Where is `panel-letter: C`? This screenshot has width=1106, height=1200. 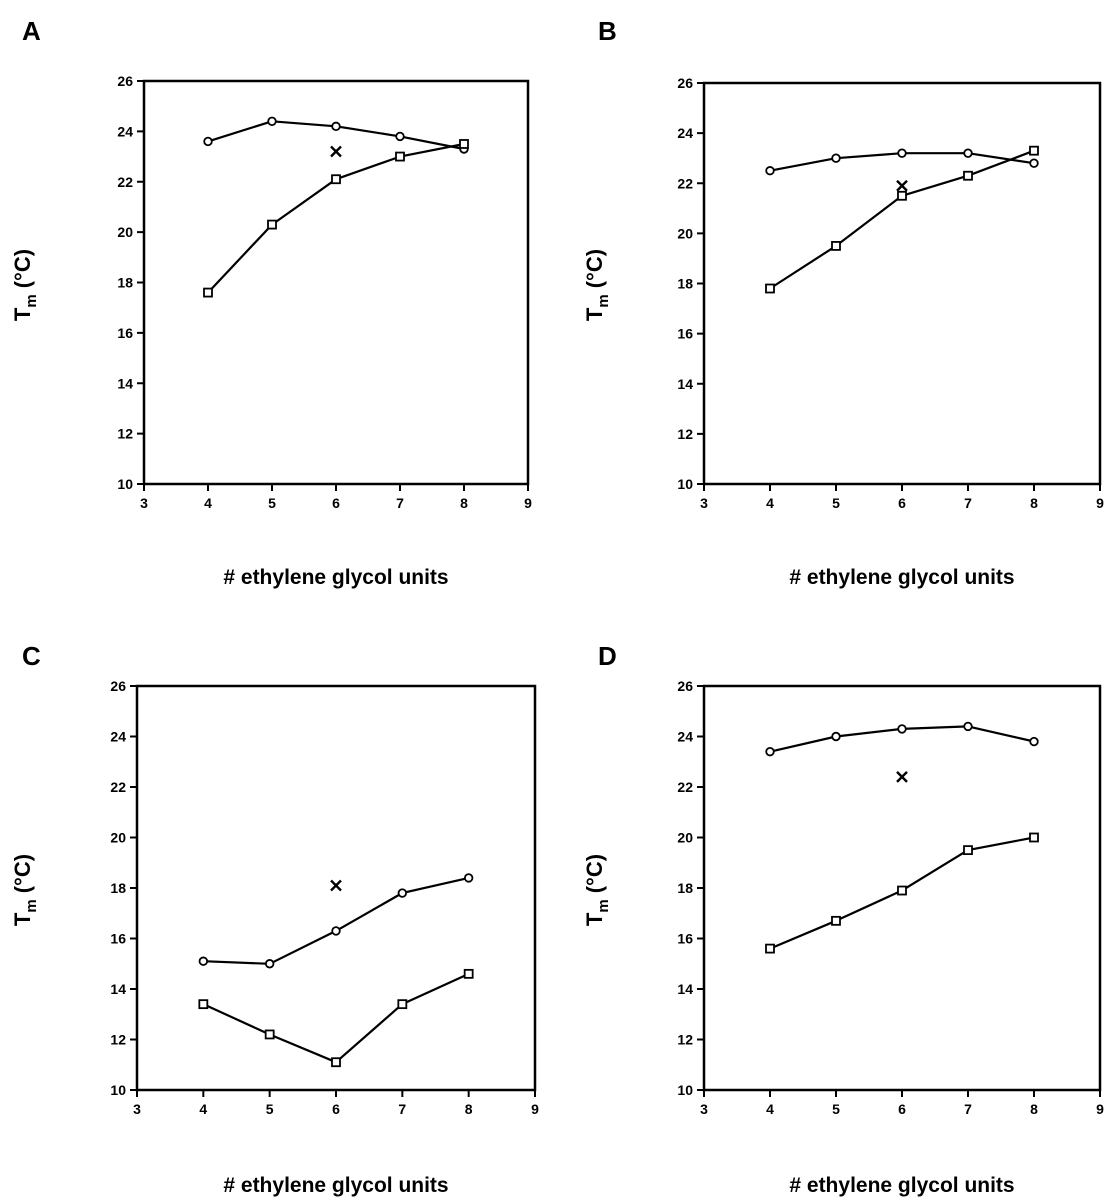
panel-letter: C is located at coordinates (31, 656).